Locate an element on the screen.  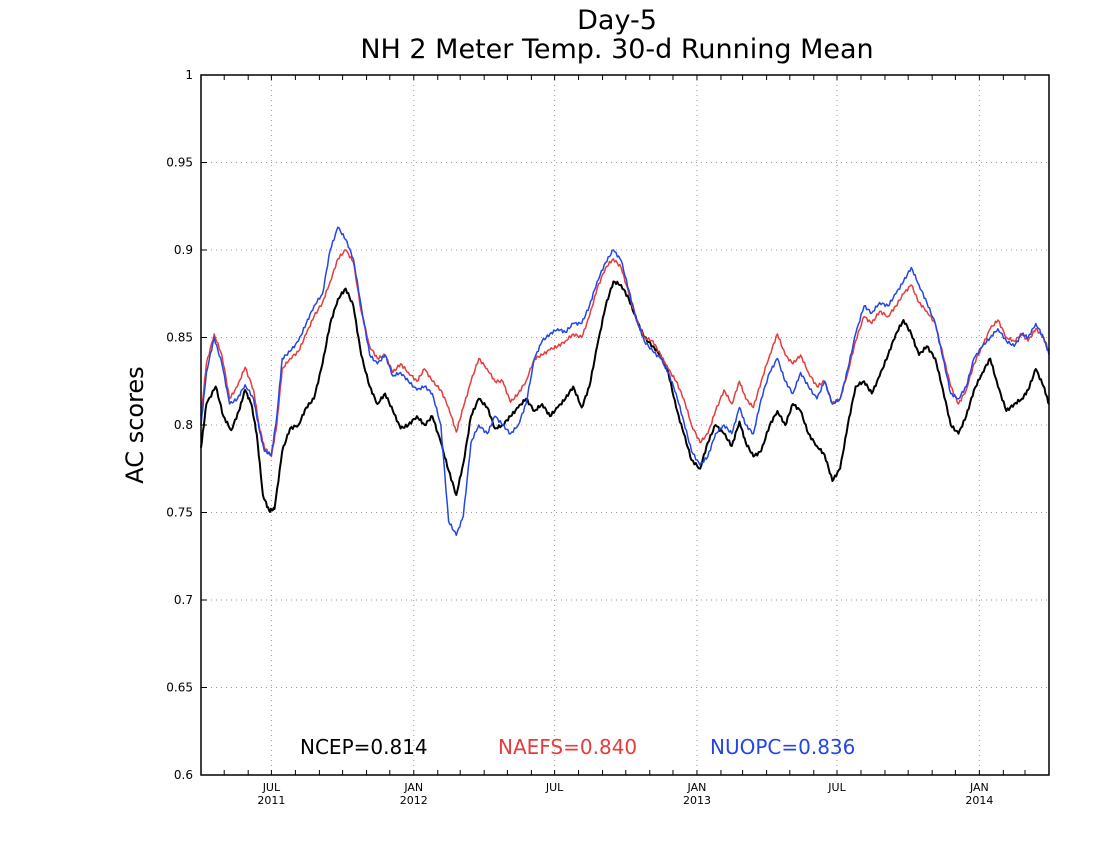
y-tick-label: 0.85 is located at coordinates (179, 338).